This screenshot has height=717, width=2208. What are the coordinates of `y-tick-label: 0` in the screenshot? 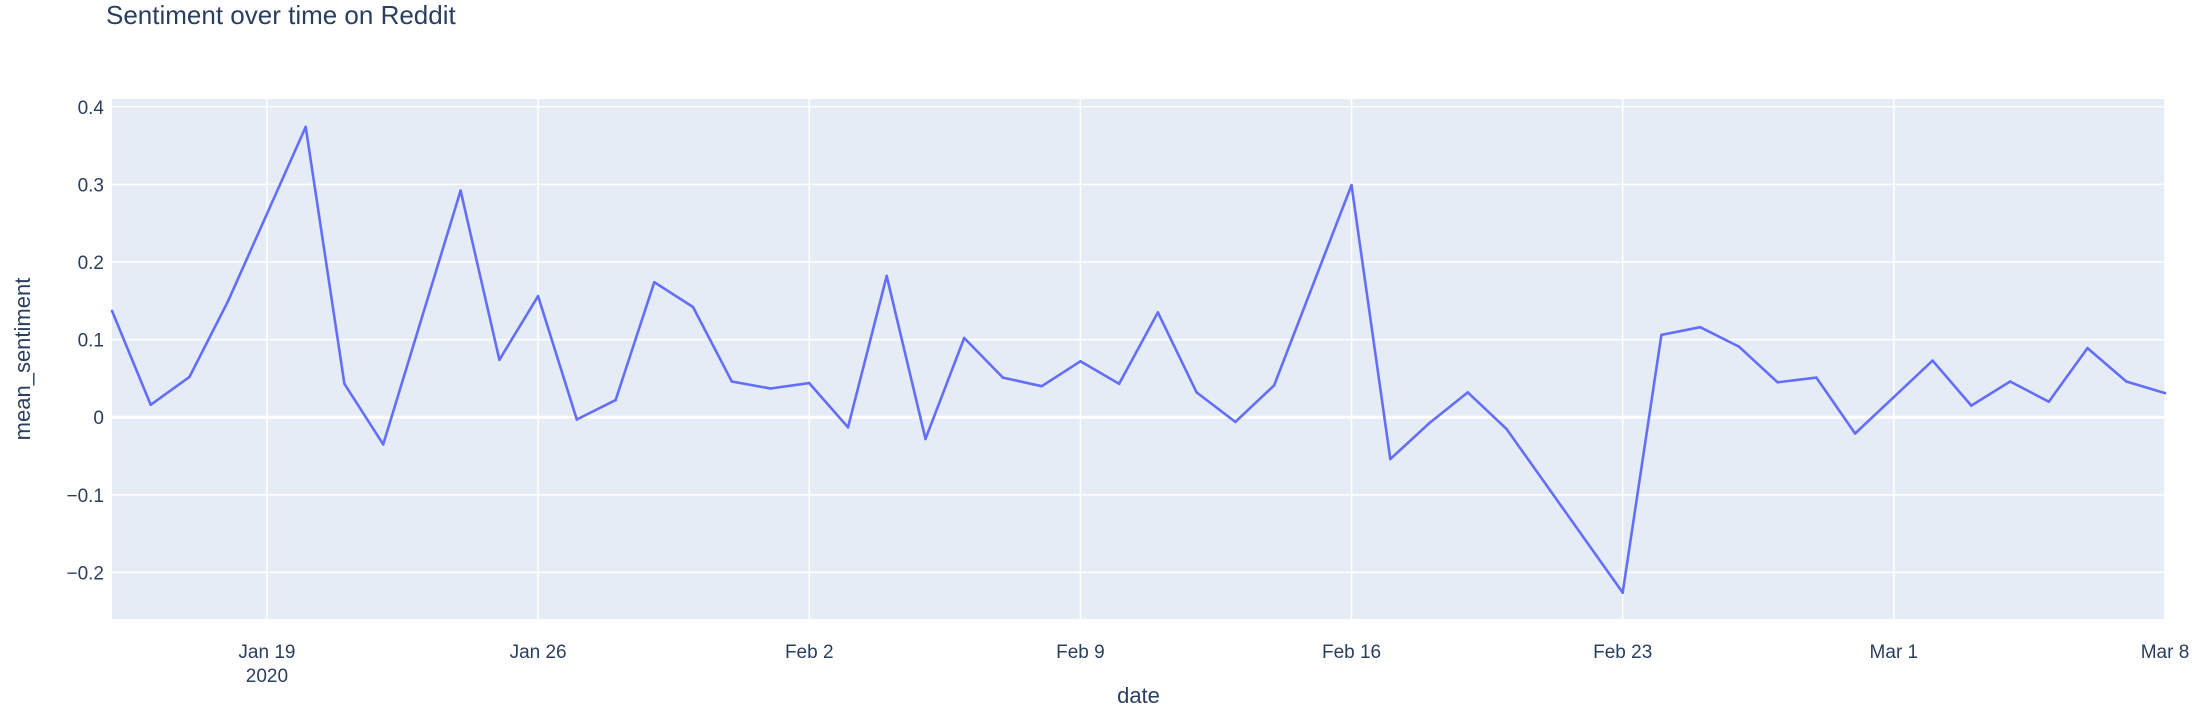 It's located at (98, 418).